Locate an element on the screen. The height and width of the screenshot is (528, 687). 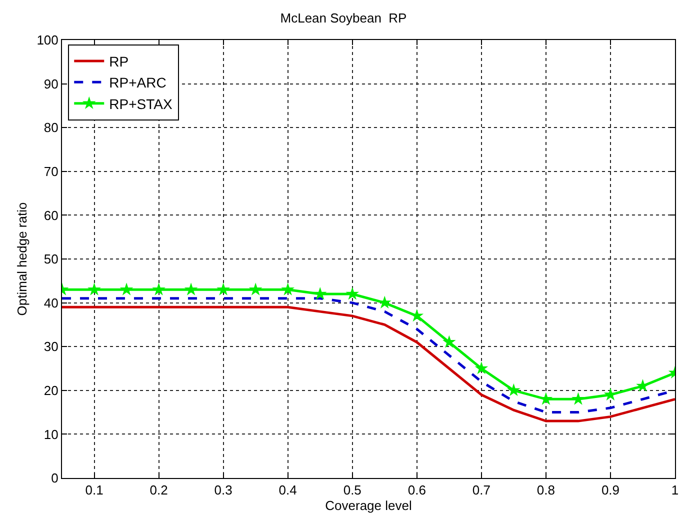
legend-label: RP+STAX is located at coordinates (141, 104).